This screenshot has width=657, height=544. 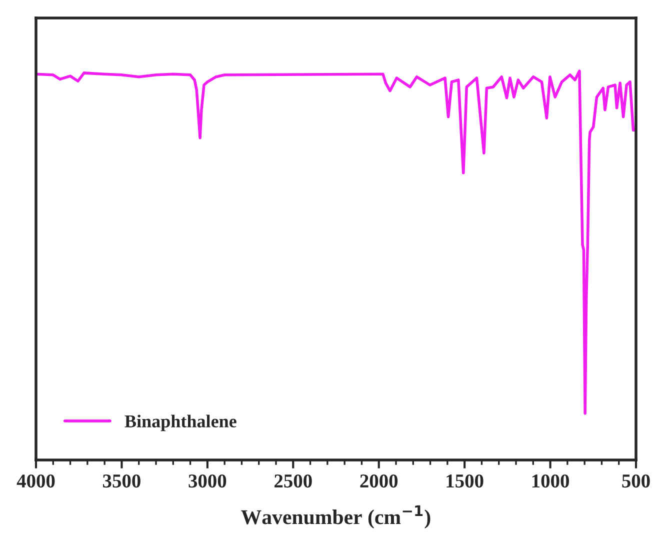 What do you see at coordinates (379, 481) in the screenshot?
I see `x-tick-label: 2000` at bounding box center [379, 481].